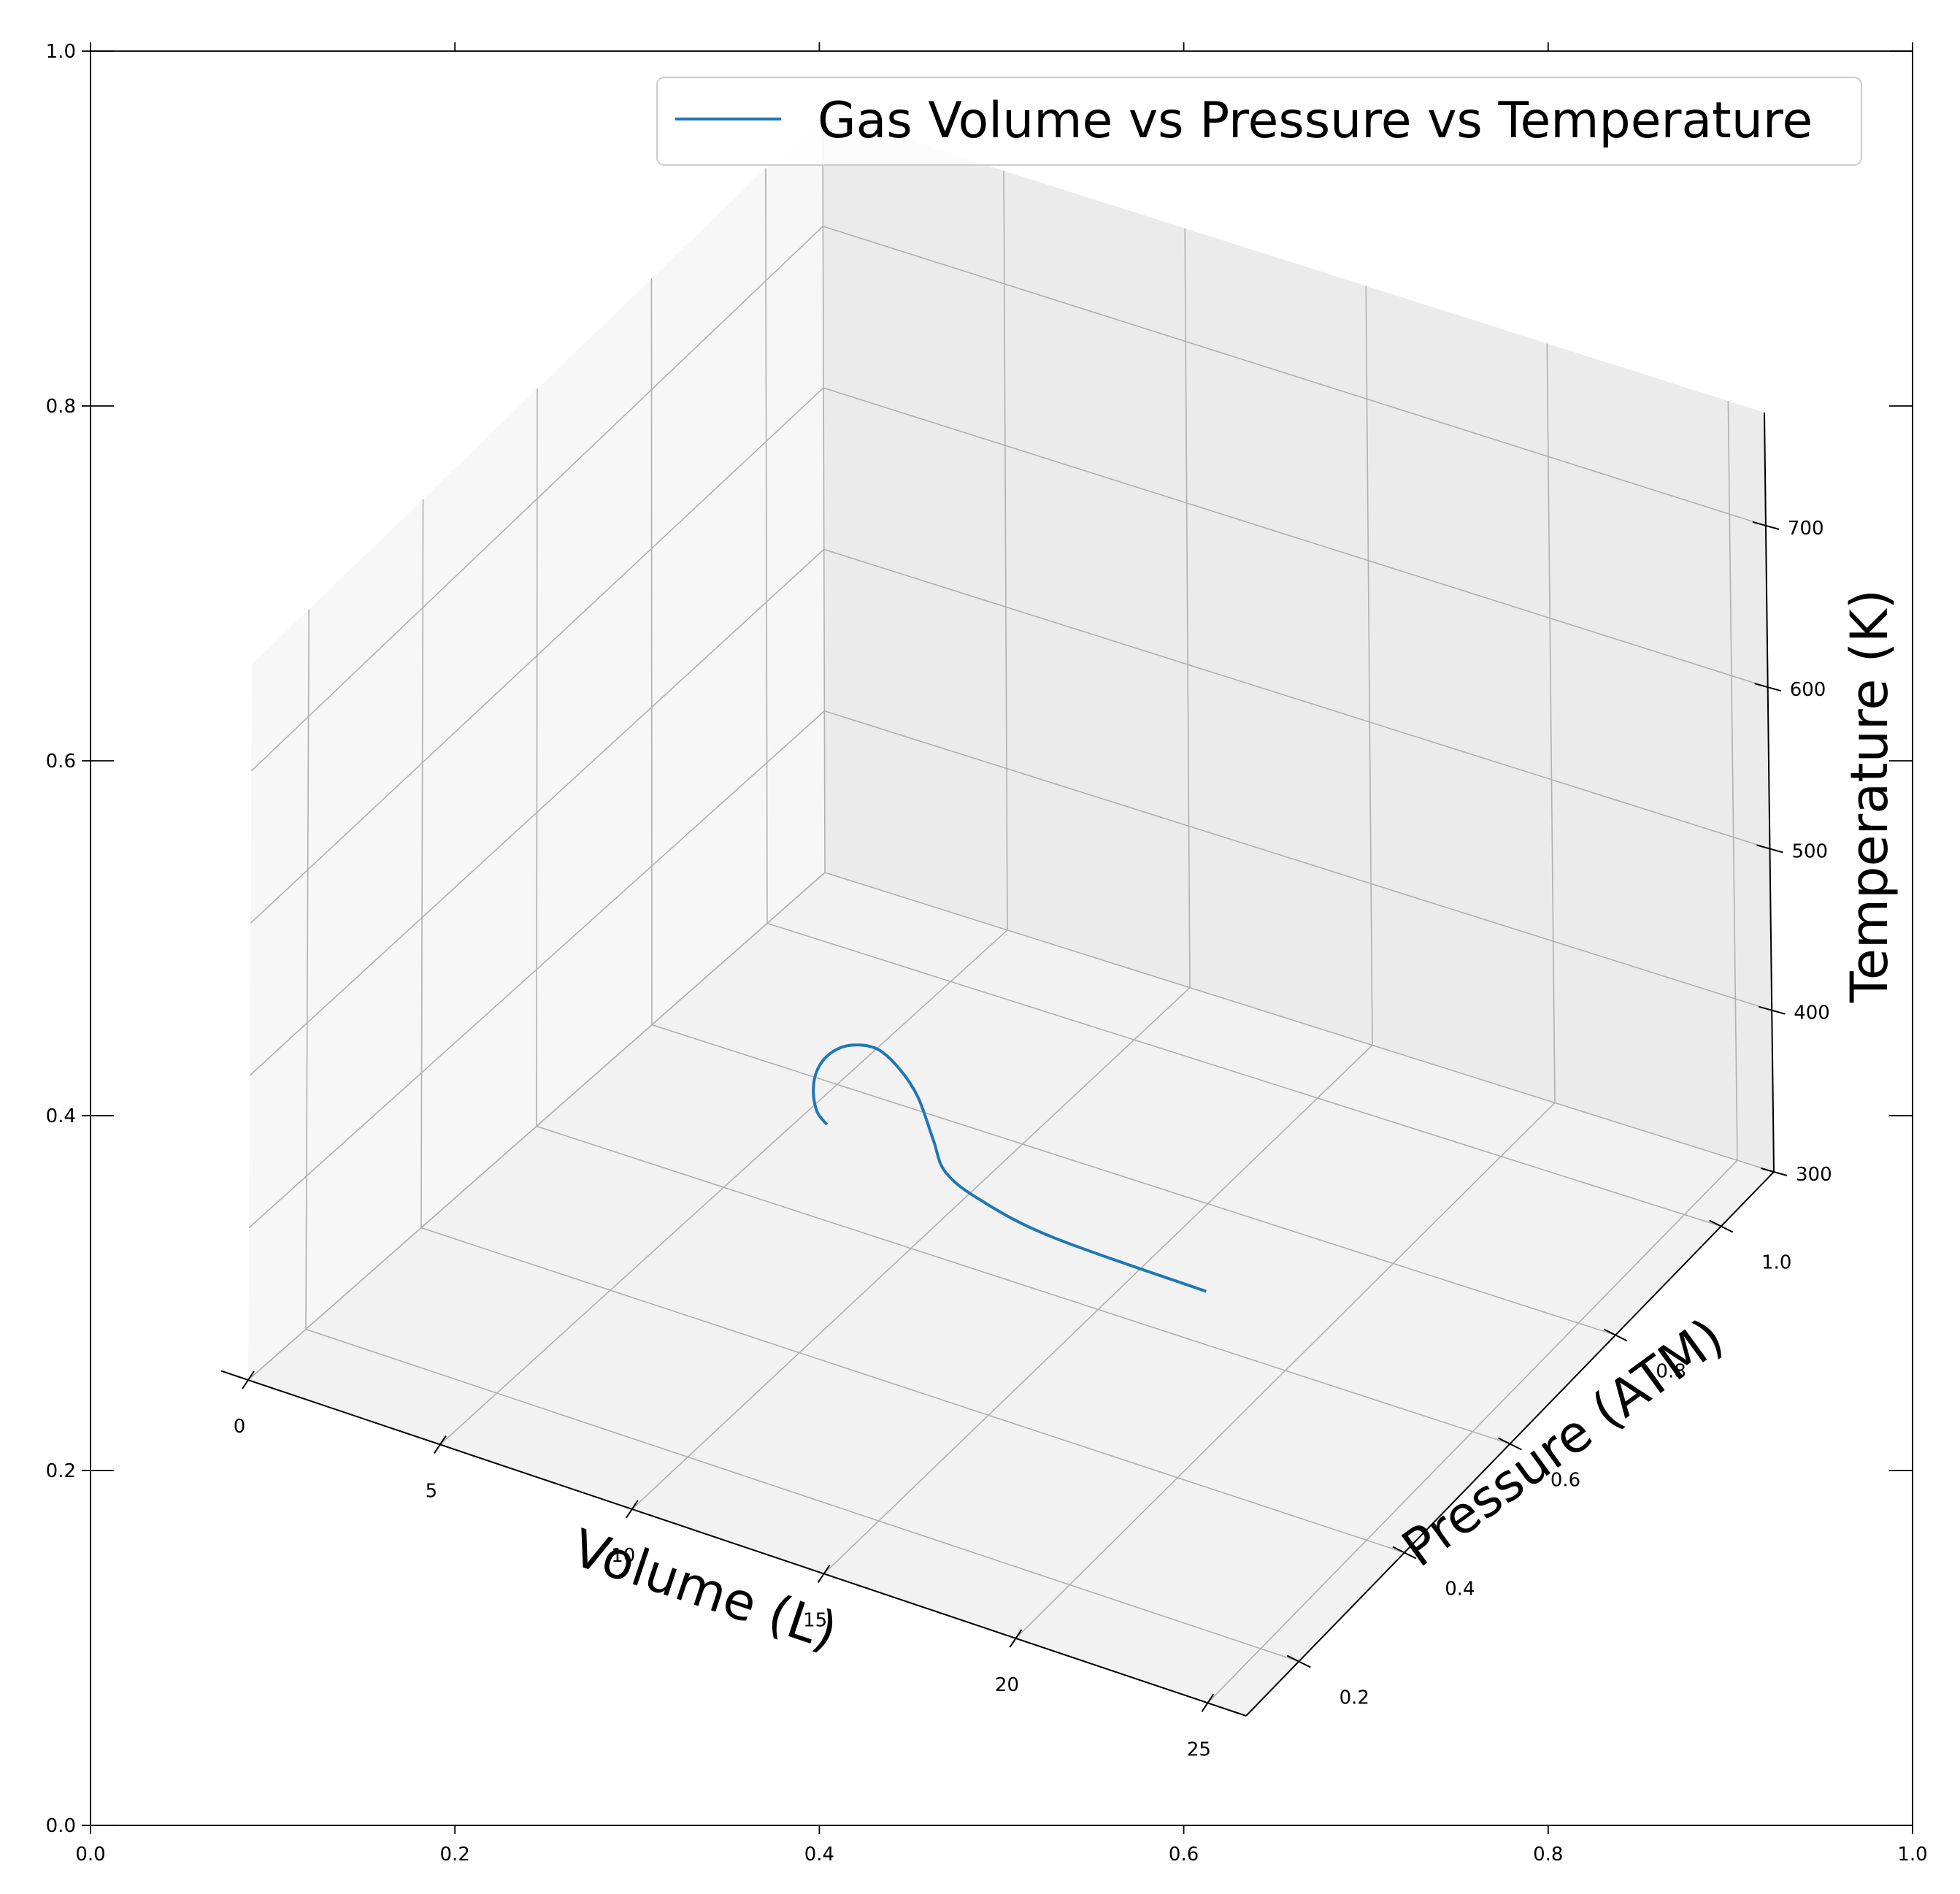  Describe the element at coordinates (61, 1471) in the screenshot. I see `outer-y-tick-label: 0.2` at that location.